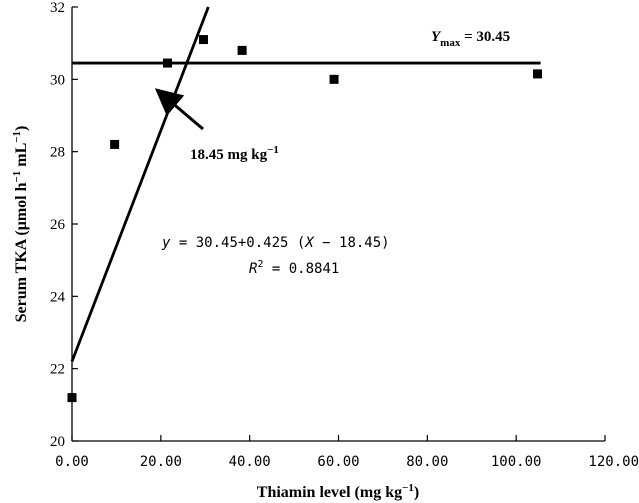 The height and width of the screenshot is (503, 639). What do you see at coordinates (21, 128) in the screenshot?
I see `y-axis-title-end: )` at bounding box center [21, 128].